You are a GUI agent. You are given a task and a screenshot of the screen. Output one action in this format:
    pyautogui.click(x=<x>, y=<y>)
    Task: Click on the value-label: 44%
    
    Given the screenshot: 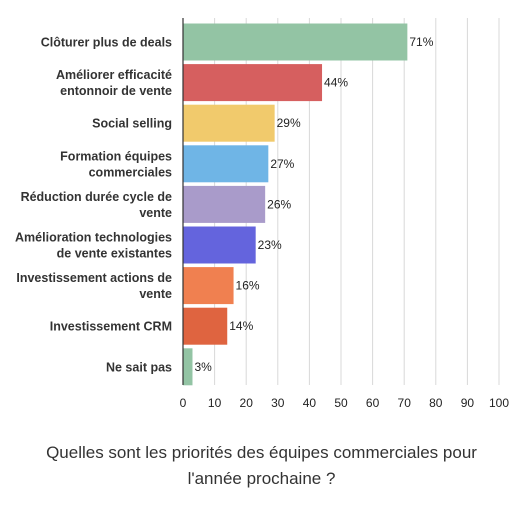 What is the action you would take?
    pyautogui.click(x=336, y=83)
    